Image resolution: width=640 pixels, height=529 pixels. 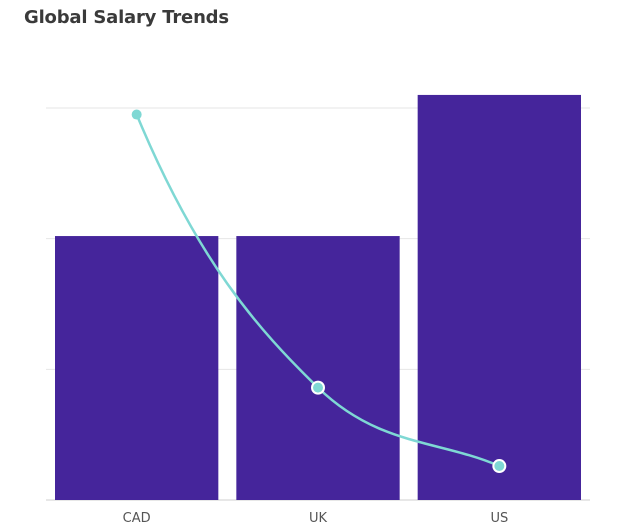 What do you see at coordinates (499, 518) in the screenshot?
I see `x-tick-label: US` at bounding box center [499, 518].